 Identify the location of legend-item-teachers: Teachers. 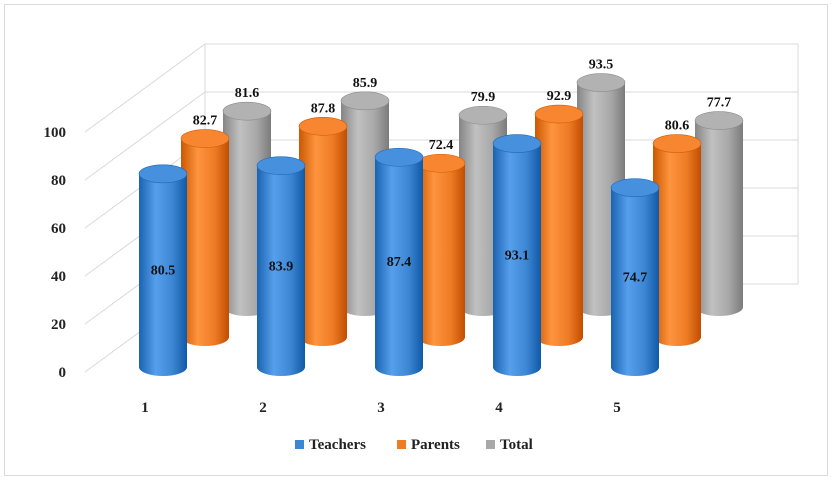
(330, 445).